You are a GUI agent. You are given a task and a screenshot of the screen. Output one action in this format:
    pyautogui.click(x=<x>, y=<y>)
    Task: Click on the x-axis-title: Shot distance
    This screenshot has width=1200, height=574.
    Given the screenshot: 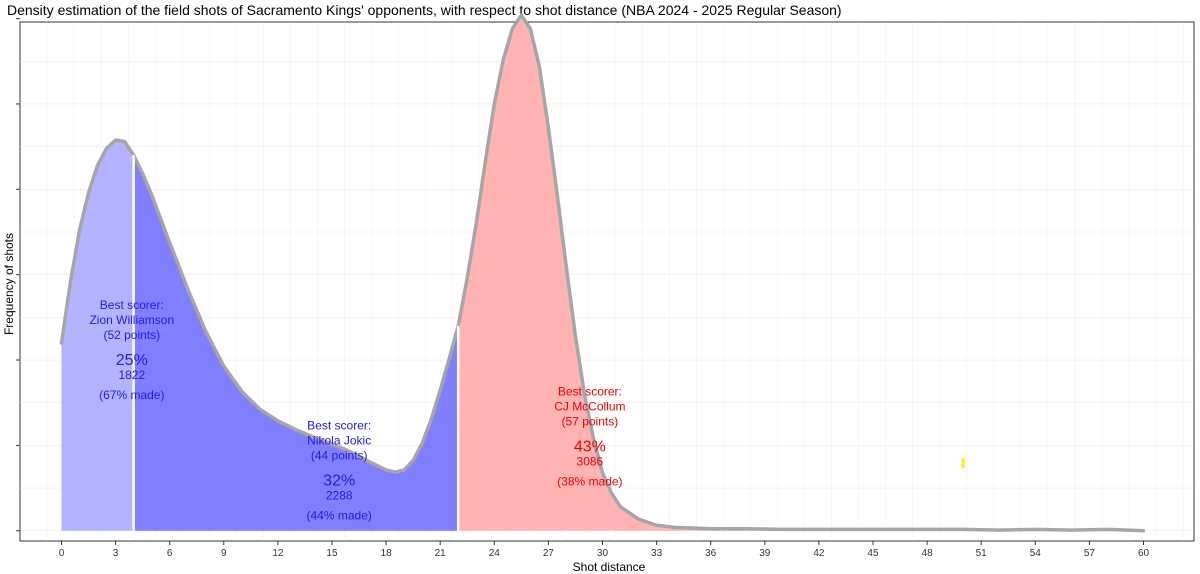 What is the action you would take?
    pyautogui.click(x=609, y=567)
    